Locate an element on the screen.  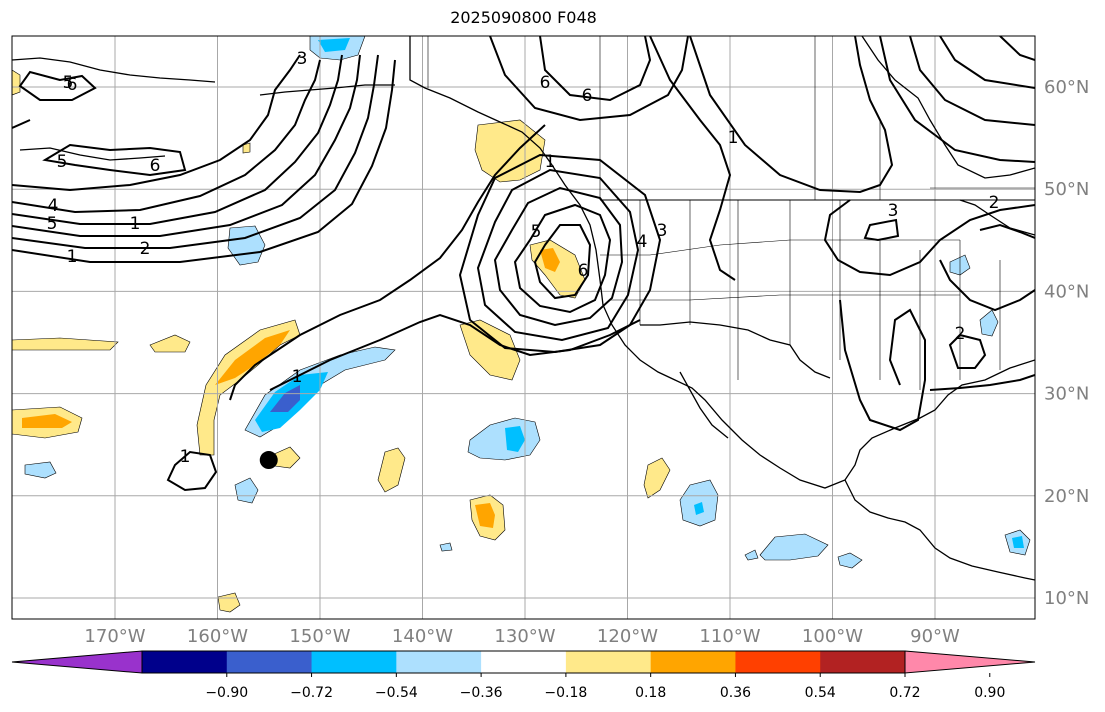
colorbar is located at coordinates (523, 662).